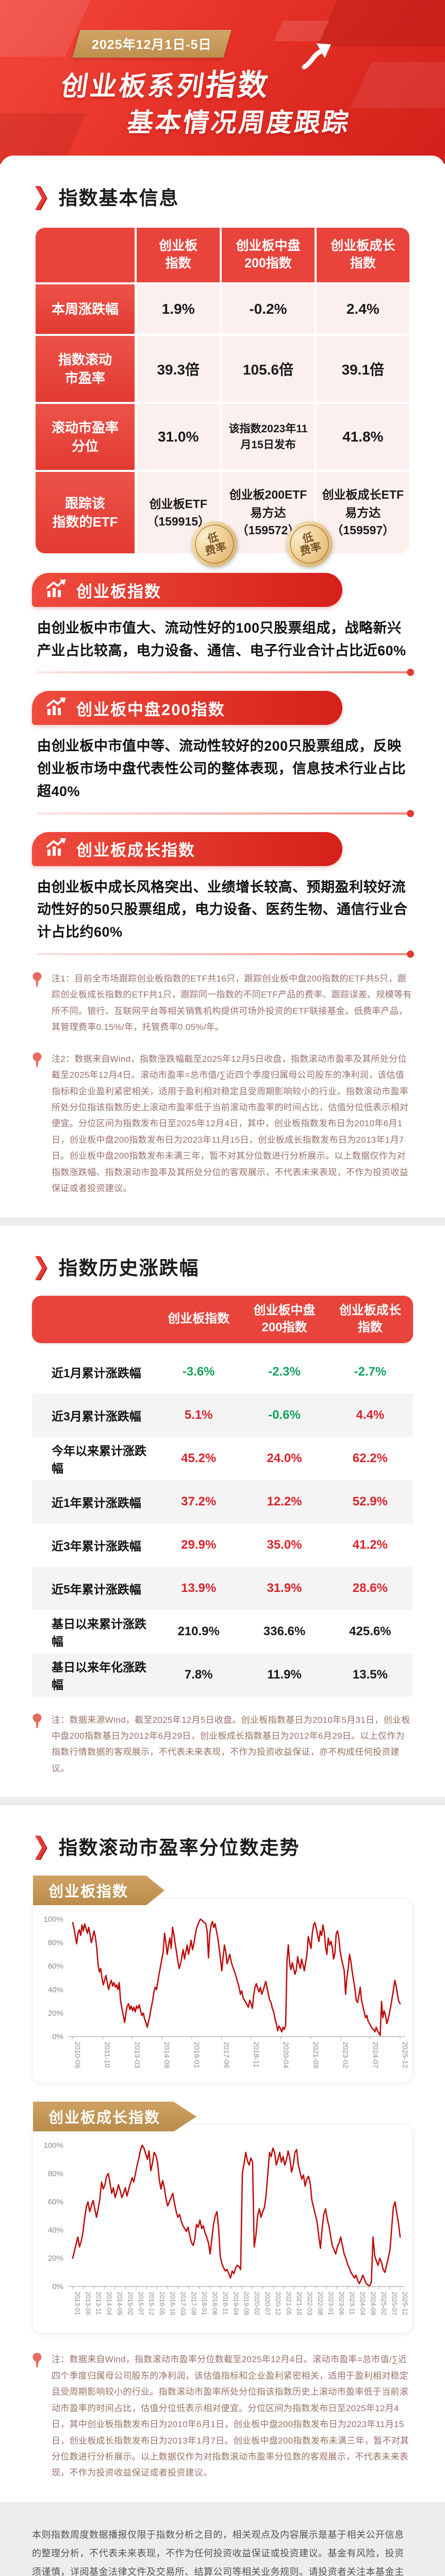 The height and width of the screenshot is (2576, 445). What do you see at coordinates (223, 1801) in the screenshot?
I see `section-divider` at bounding box center [223, 1801].